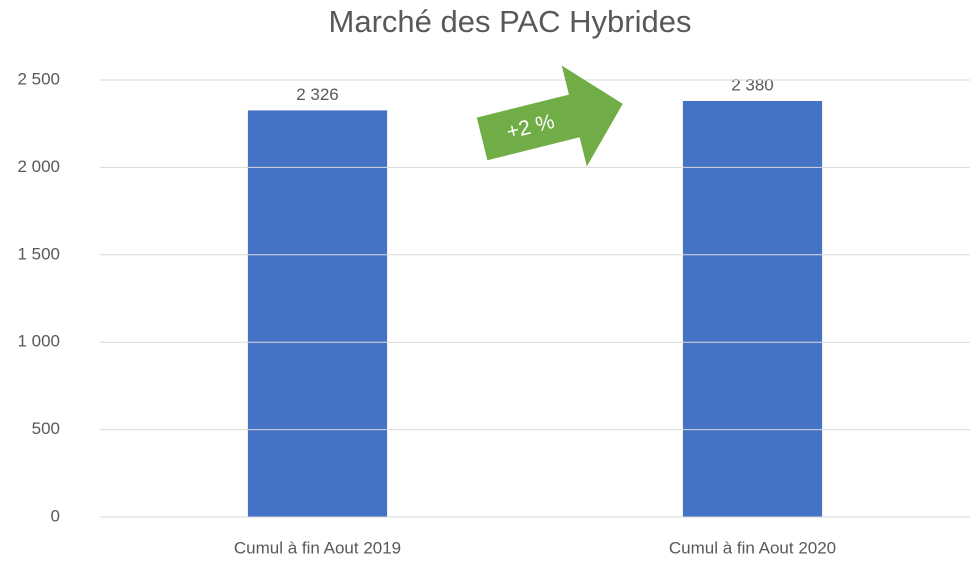  I want to click on chart-title: Marché des PAC Hybrides, so click(510, 21).